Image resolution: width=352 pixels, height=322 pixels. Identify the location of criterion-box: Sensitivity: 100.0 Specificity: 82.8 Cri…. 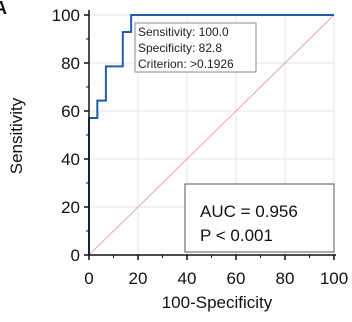
(195, 47).